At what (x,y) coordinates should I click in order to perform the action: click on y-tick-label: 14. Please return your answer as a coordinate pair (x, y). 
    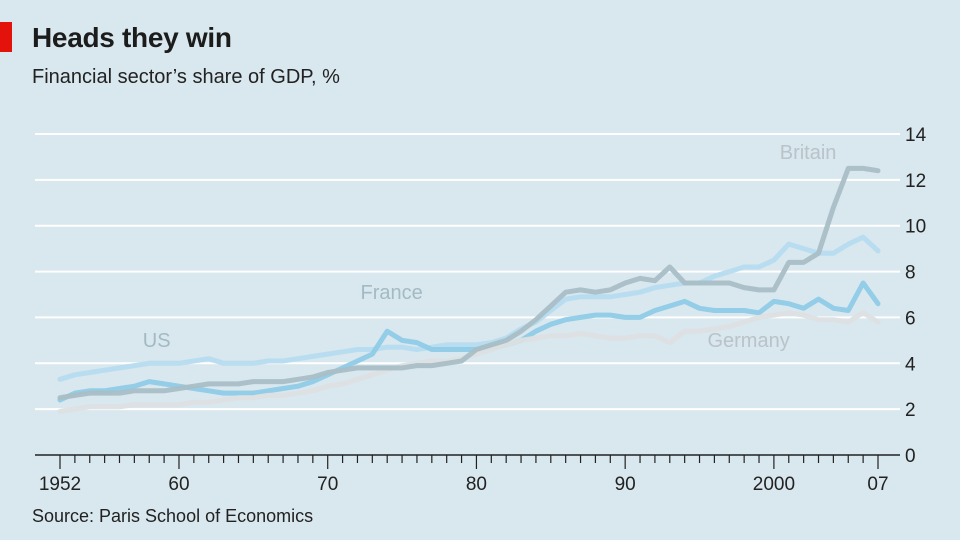
    Looking at the image, I should click on (916, 135).